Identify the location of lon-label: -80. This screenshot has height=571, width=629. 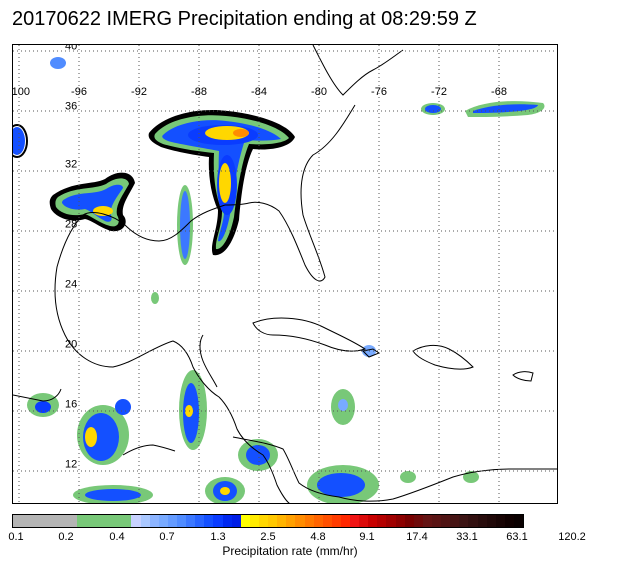
(319, 92).